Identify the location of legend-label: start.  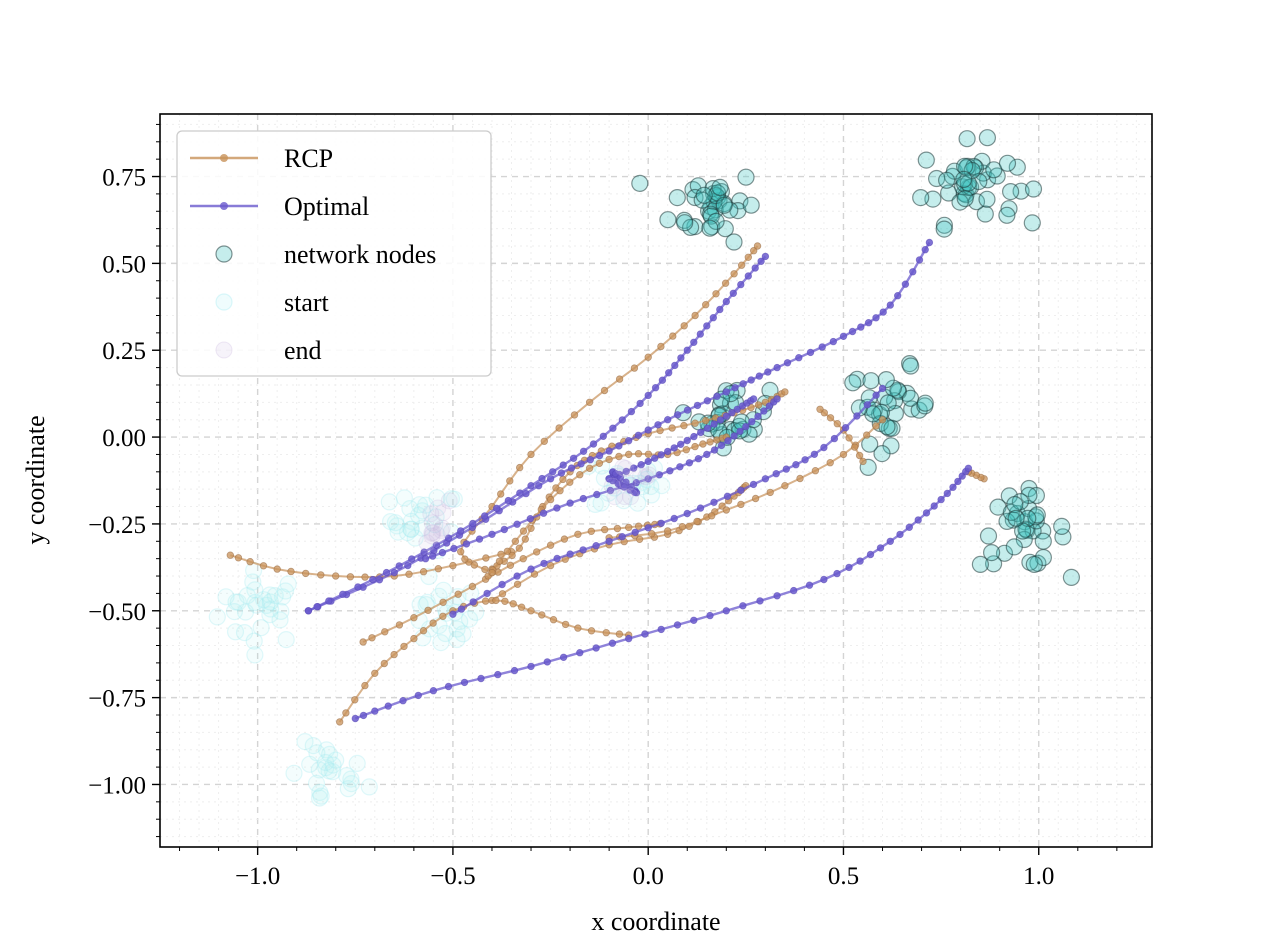
(307, 302).